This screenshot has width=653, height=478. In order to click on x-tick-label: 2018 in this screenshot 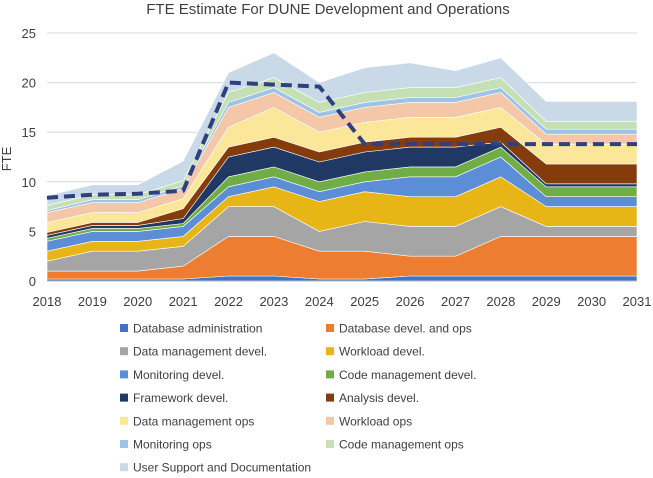, I will do `click(47, 301)`.